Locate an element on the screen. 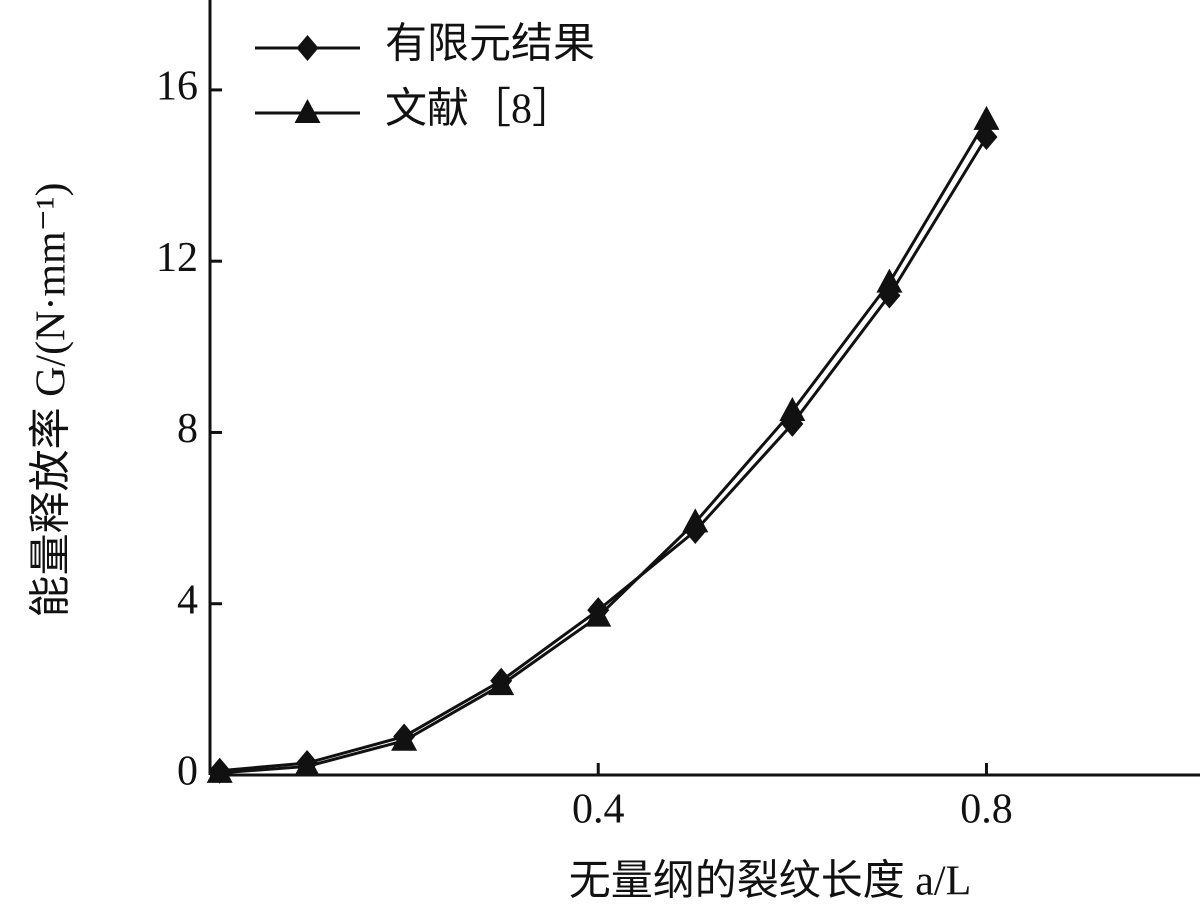 Image resolution: width=1200 pixels, height=921 pixels. y-axis-label: 能量释放率 G/(N·mm⁻¹) is located at coordinates (51, 400).